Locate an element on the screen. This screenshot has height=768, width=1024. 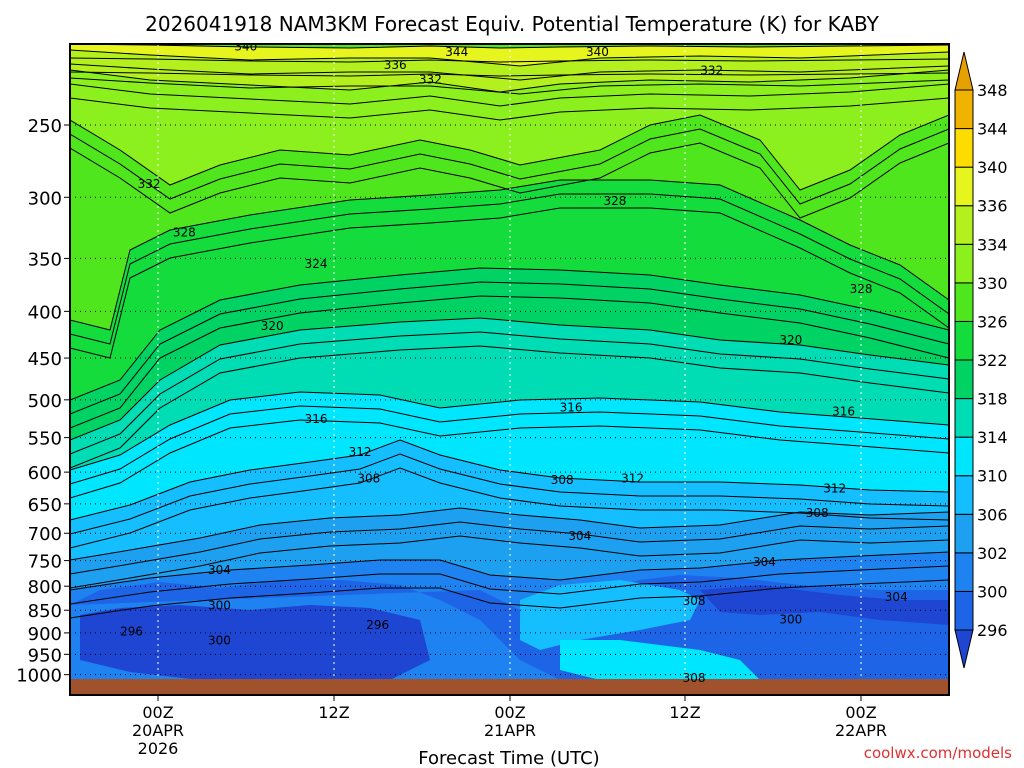
y-tick-label: 900 is located at coordinates (45, 634).